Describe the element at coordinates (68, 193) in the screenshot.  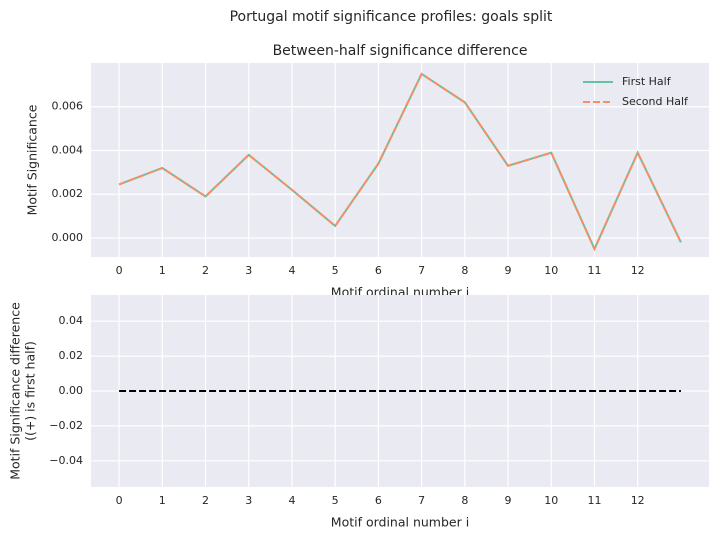
I see `y-tick-label: 0.002` at that location.